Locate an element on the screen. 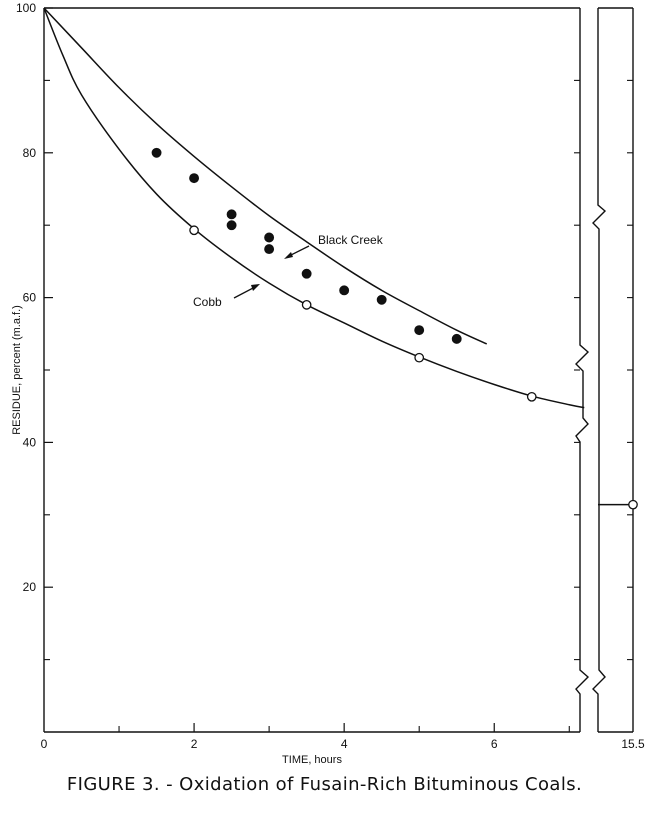 The image size is (649, 818). break-panel-left-break is located at coordinates (599, 370).